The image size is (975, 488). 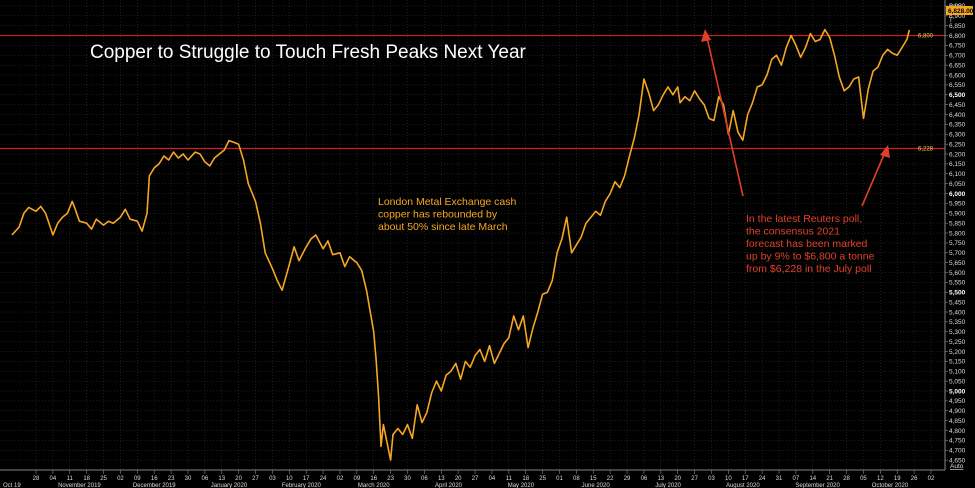 What do you see at coordinates (706, 35) in the screenshot?
I see `arrow-head-up-icon` at bounding box center [706, 35].